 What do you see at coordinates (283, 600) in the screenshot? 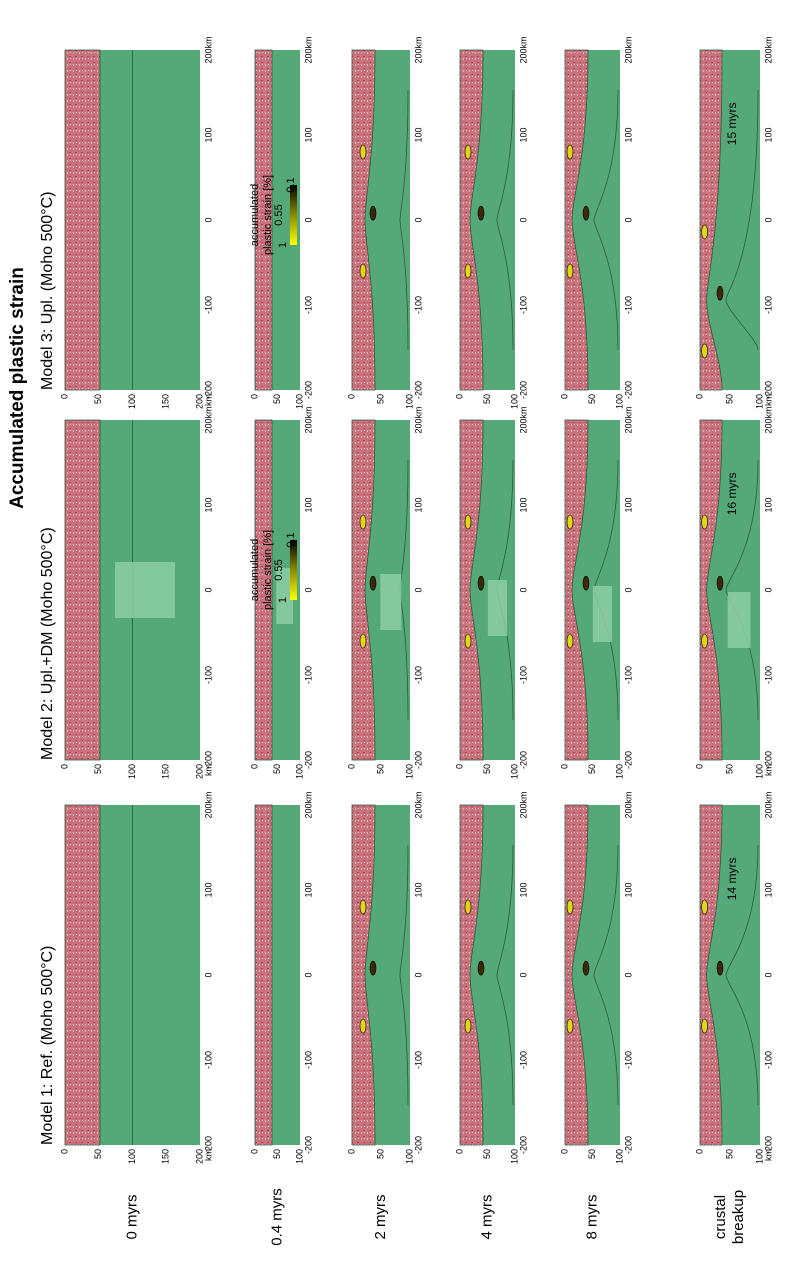
I see `colorbar-tick-label: 1` at bounding box center [283, 600].